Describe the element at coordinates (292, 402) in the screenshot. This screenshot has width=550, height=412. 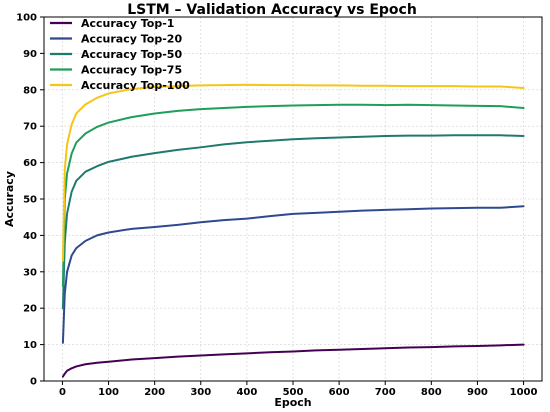
I see `x-axis-label: Epoch` at that location.